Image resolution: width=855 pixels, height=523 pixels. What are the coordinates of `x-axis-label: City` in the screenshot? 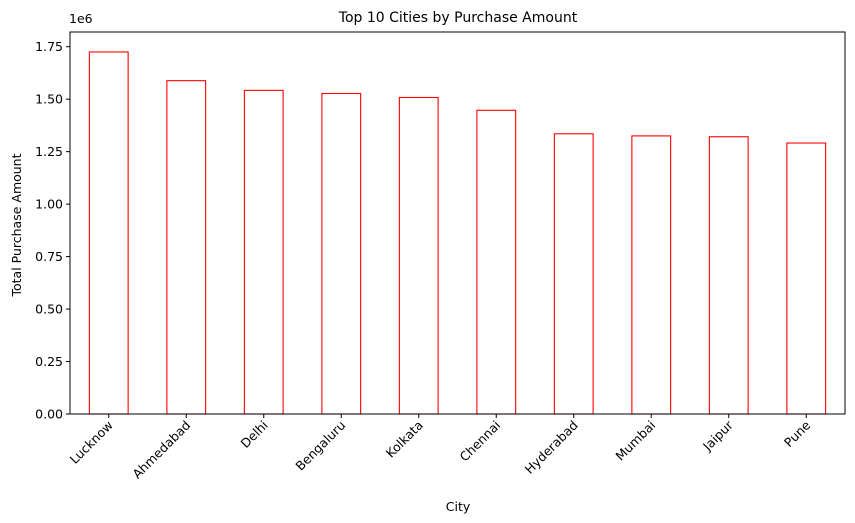 It's located at (458, 506).